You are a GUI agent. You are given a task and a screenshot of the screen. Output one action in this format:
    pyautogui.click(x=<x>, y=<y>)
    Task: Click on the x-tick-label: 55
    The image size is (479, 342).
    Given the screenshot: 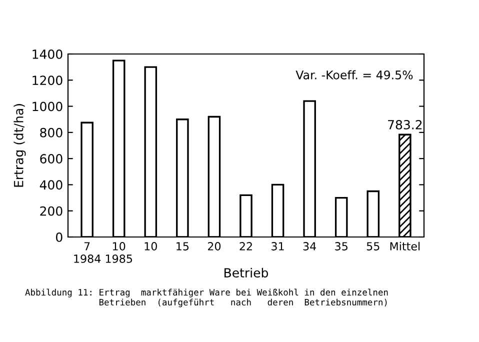 What is the action you would take?
    pyautogui.click(x=373, y=246)
    